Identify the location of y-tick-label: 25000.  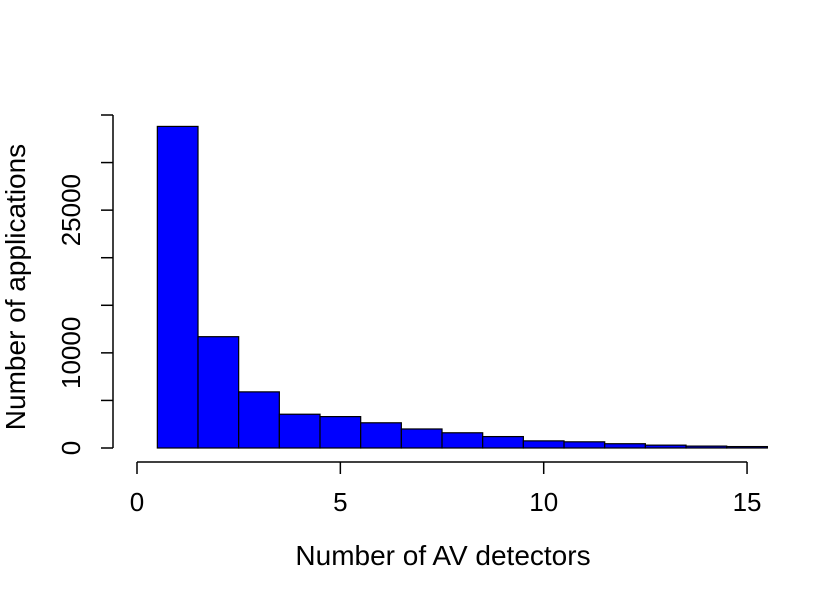
(71, 210).